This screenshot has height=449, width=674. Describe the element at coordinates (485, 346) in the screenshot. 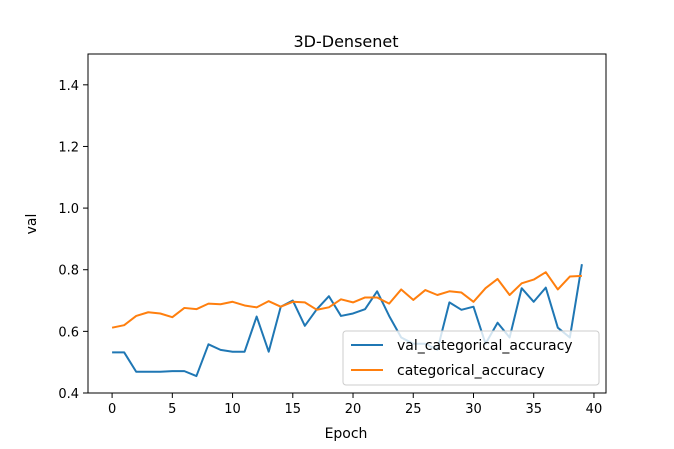

I see `legend-label-val-categorical-accuracy: val_categorical_accuracy` at that location.